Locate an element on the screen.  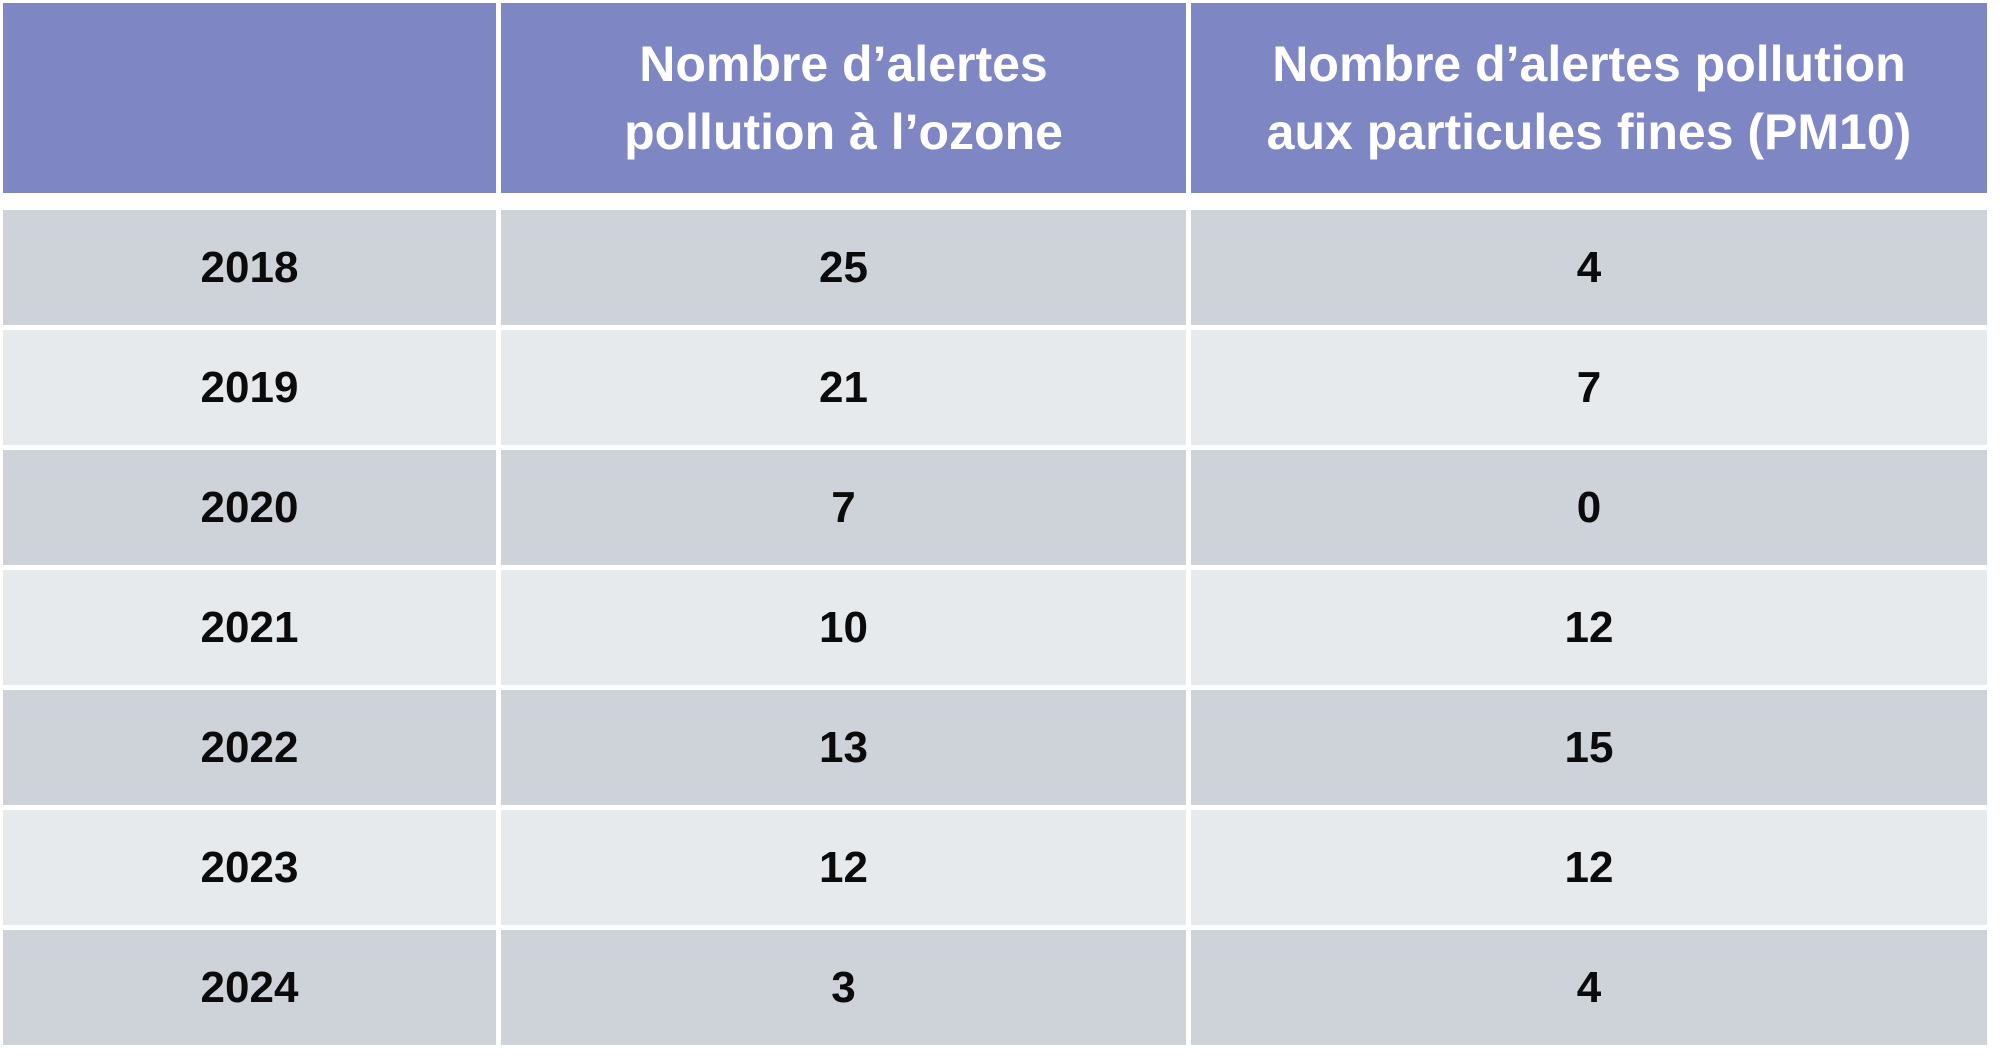
table-row-2018: 2018 25 4 is located at coordinates (995, 267).